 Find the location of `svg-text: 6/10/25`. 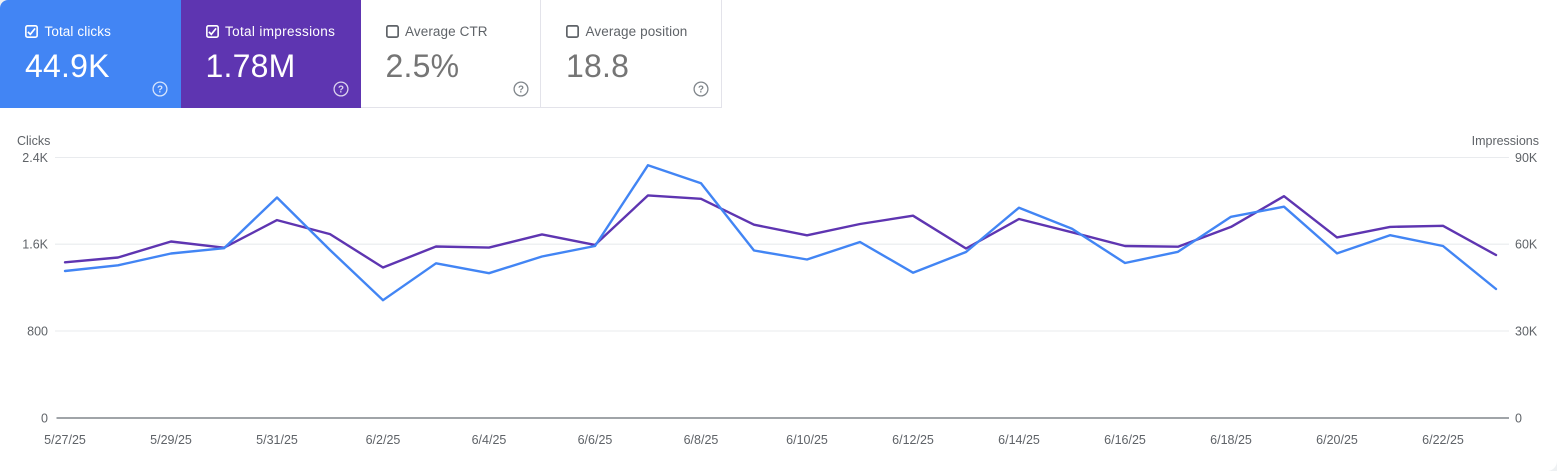

svg-text: 6/10/25 is located at coordinates (807, 440).